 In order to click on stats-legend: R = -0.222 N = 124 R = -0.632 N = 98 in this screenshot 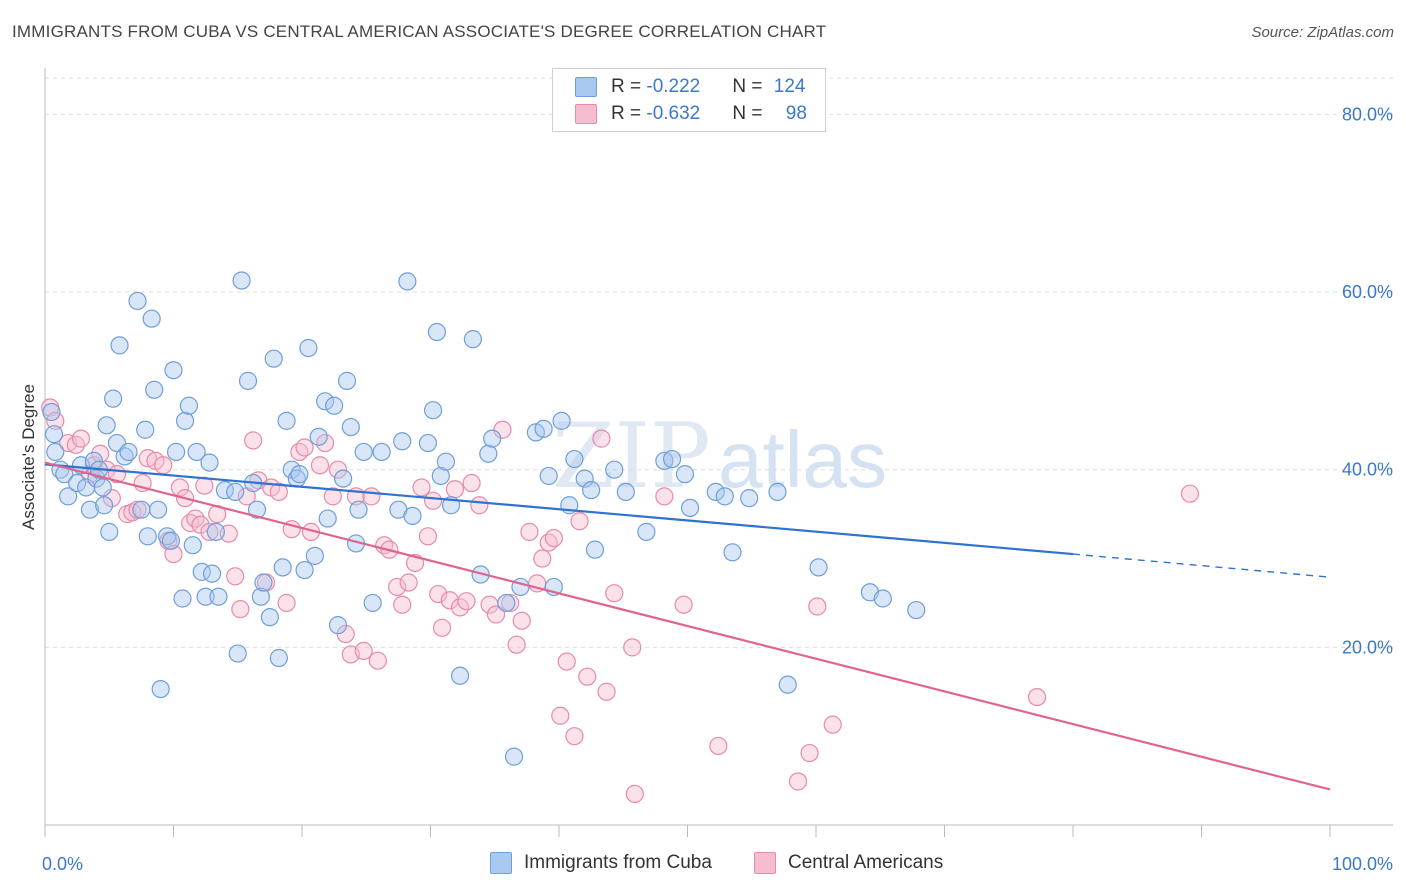, I will do `click(689, 100)`.